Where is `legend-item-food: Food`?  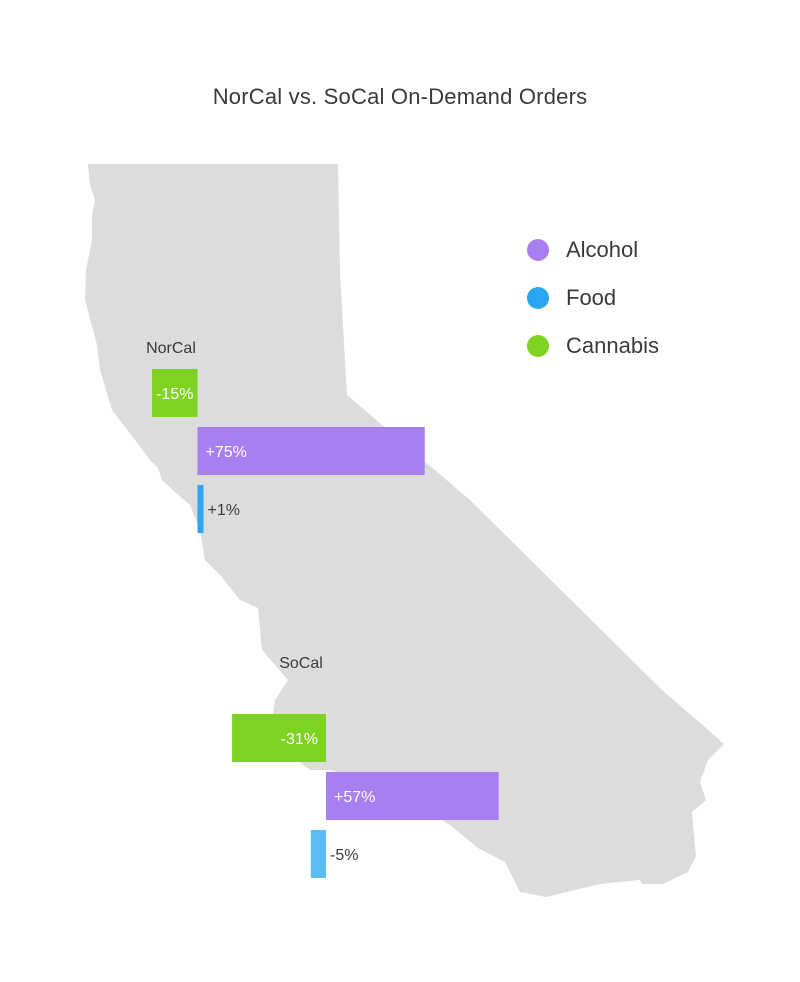
legend-item-food: Food is located at coordinates (593, 298).